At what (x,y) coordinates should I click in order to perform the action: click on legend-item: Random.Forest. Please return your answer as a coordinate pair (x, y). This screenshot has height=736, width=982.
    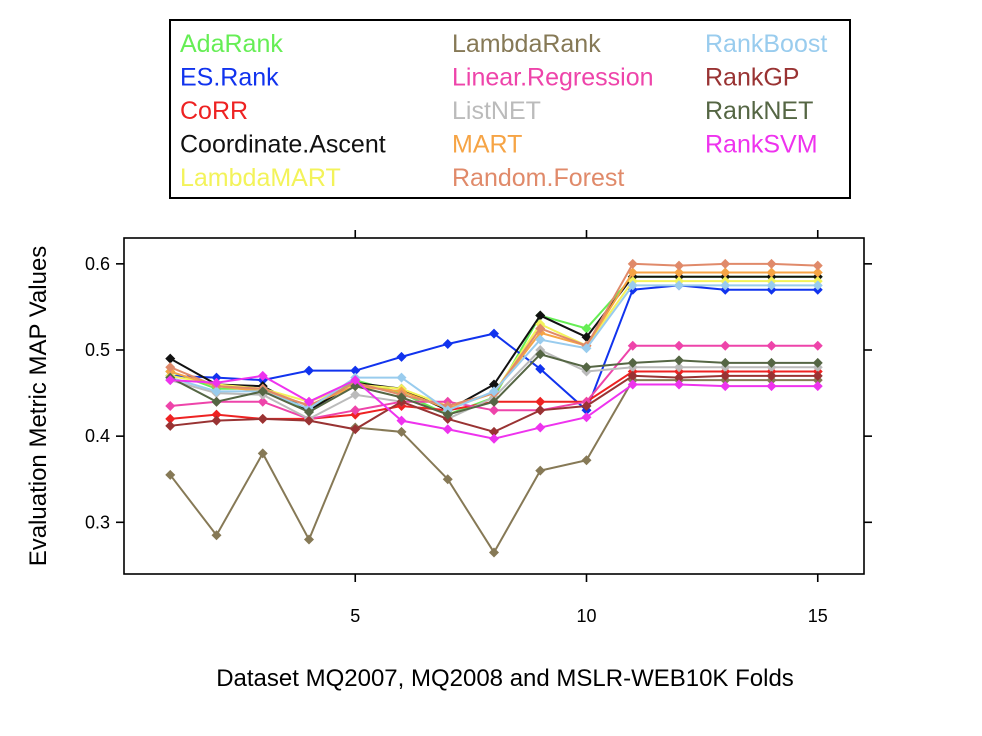
    Looking at the image, I should click on (538, 178).